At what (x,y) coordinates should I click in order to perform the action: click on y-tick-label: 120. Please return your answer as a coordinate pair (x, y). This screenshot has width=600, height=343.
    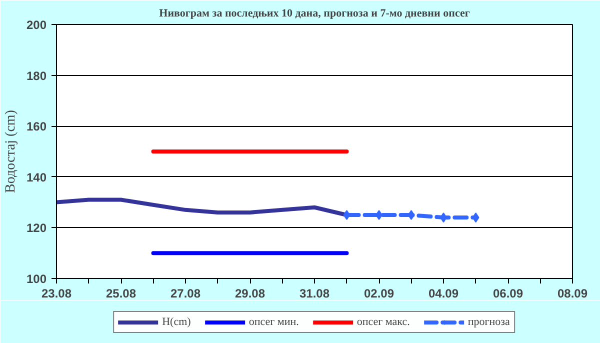
    Looking at the image, I should click on (36, 228).